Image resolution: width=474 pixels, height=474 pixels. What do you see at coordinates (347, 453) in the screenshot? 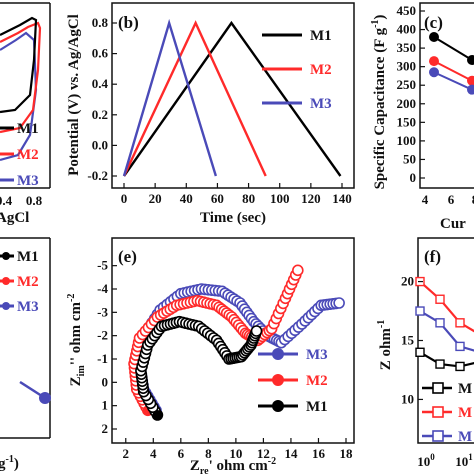
I see `e-xtick-label: 18` at bounding box center [347, 453].